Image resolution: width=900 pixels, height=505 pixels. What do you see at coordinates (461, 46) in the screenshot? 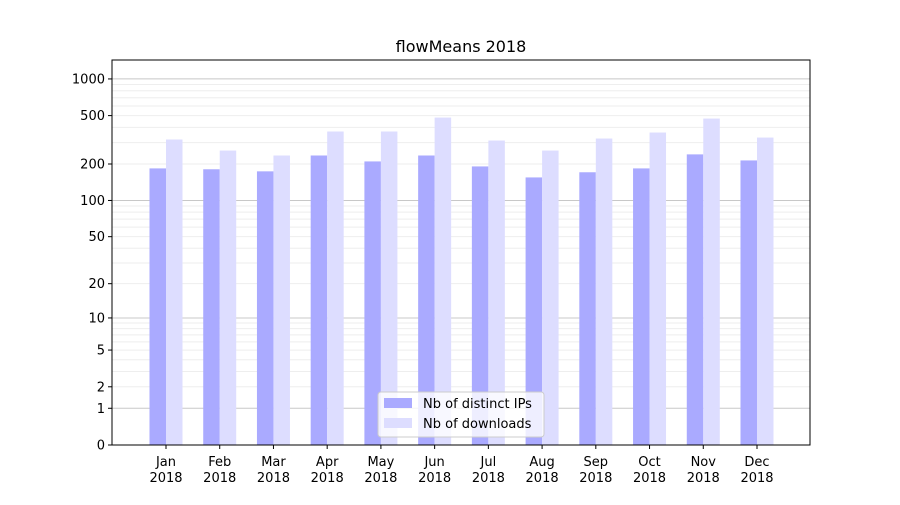
I see `chart-title: flowMeans 2018` at bounding box center [461, 46].